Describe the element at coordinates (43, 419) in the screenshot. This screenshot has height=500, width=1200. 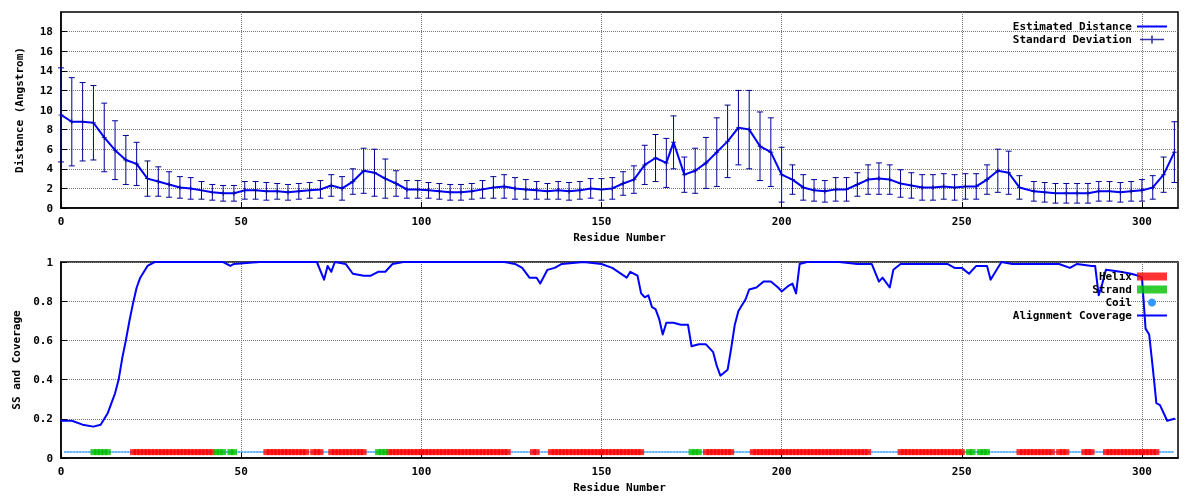
I see `y-tick-label: 0.2` at that location.